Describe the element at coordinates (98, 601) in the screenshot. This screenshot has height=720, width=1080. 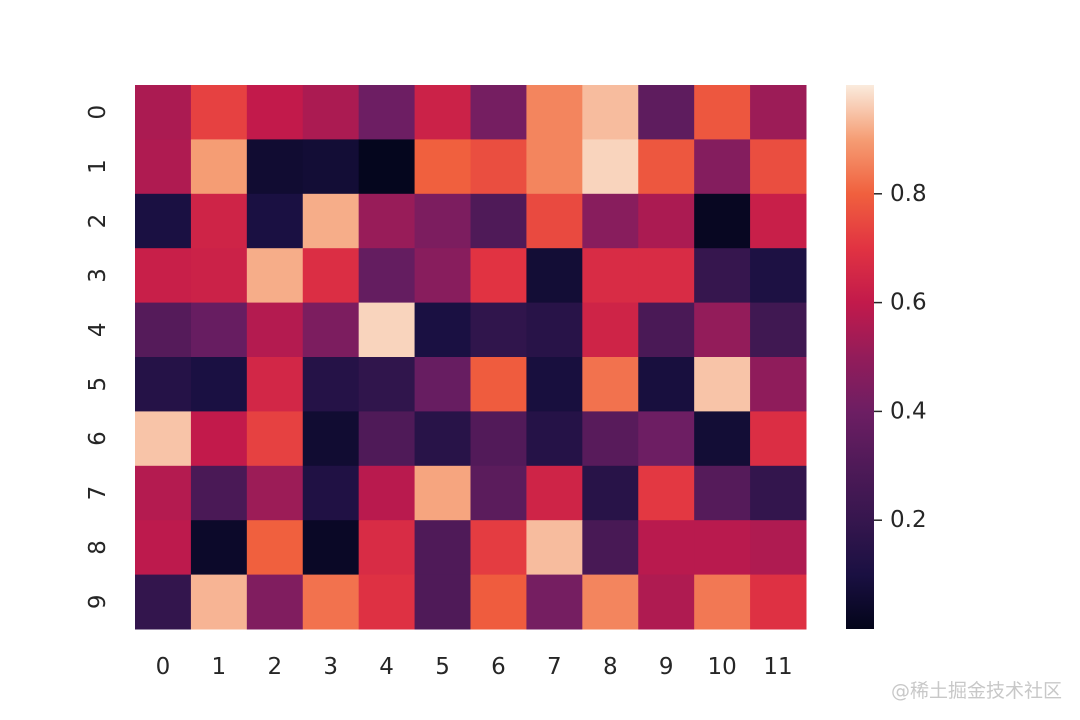
I see `y-tick-label: 9` at that location.